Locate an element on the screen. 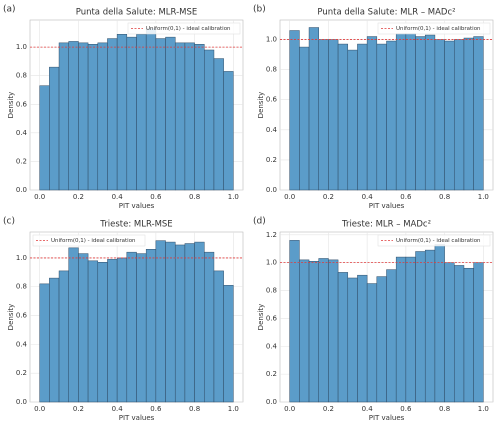 Image resolution: width=500 pixels, height=424 pixels. panel-label: (a) is located at coordinates (9, 10).